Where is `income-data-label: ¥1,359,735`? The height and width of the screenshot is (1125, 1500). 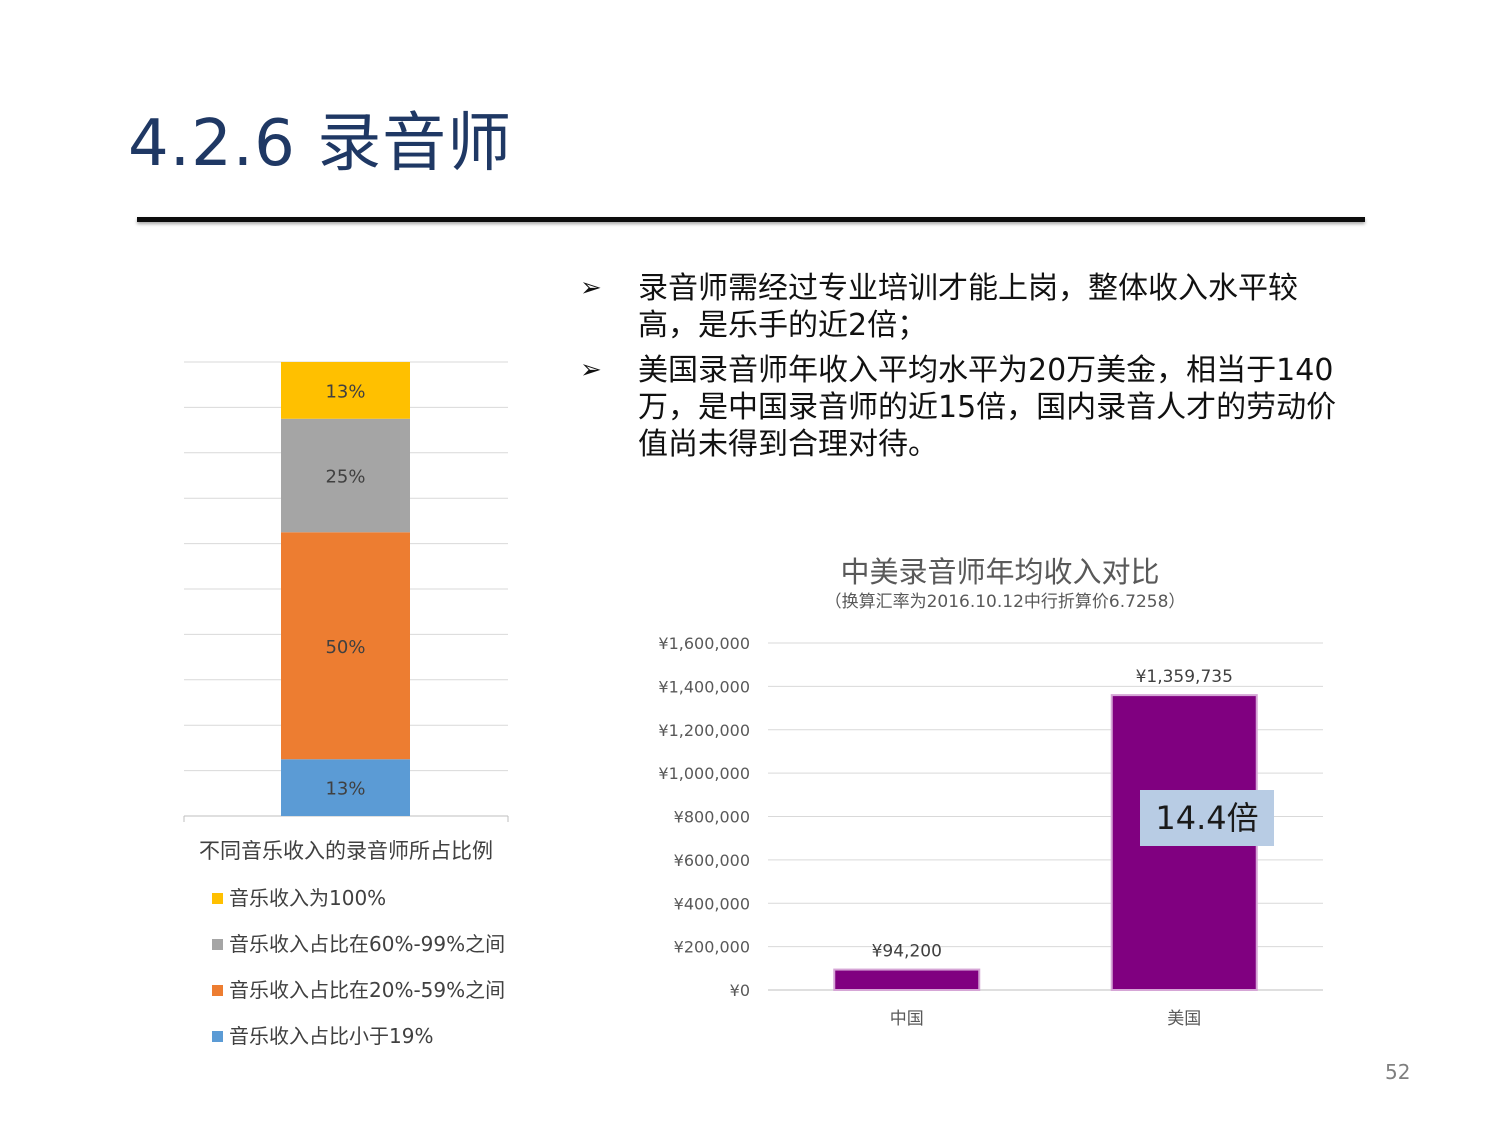
income-data-label: ¥1,359,735 is located at coordinates (1184, 677).